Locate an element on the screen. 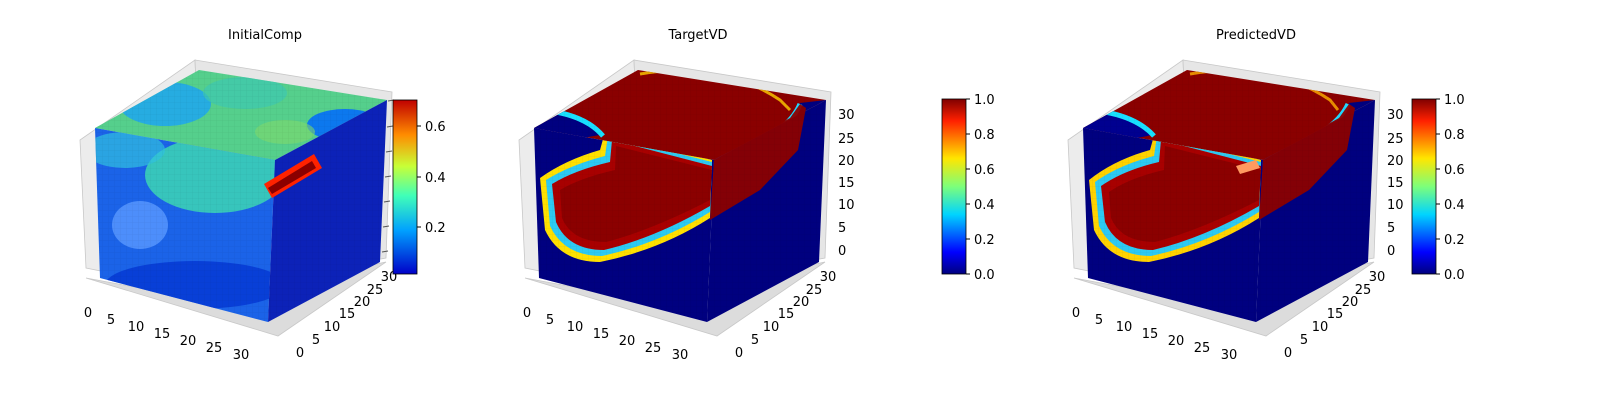 Image resolution: width=1600 pixels, height=400 pixels. subplot-title: InitialComp is located at coordinates (265, 35).